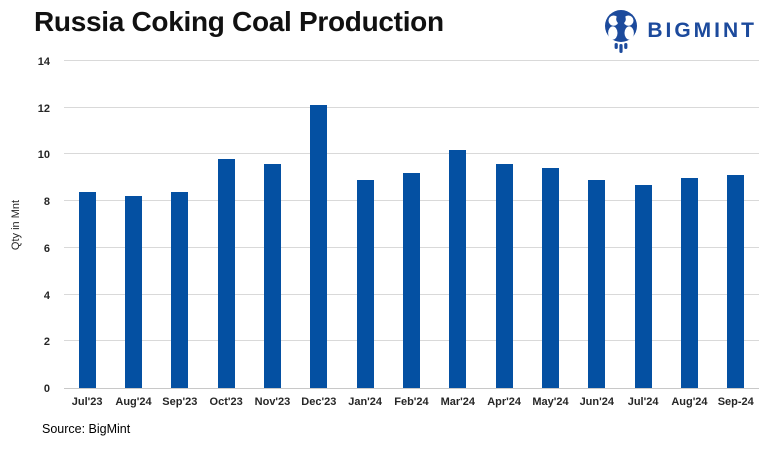 This screenshot has height=449, width=767. I want to click on x-tick-label: Jul'23, so click(87, 402).